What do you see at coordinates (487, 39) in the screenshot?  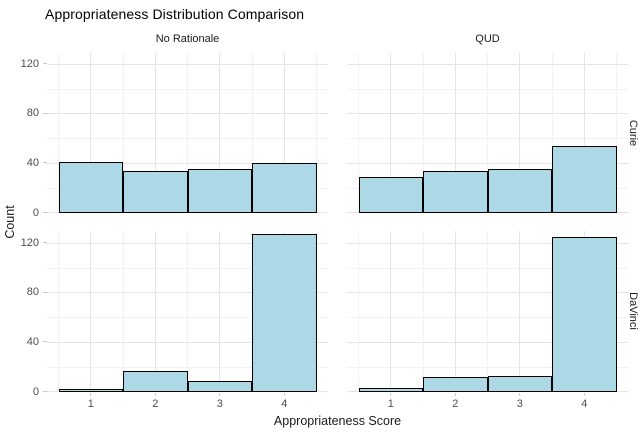 I see `facet-column-label-qud: QUD` at bounding box center [487, 39].